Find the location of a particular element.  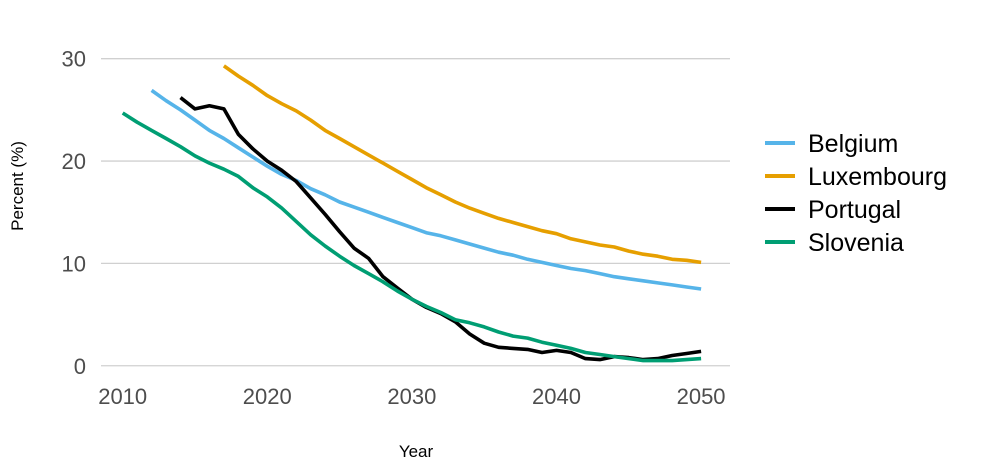

legend: Belgium Luxembourg Portugal Slovenia is located at coordinates (856, 193).